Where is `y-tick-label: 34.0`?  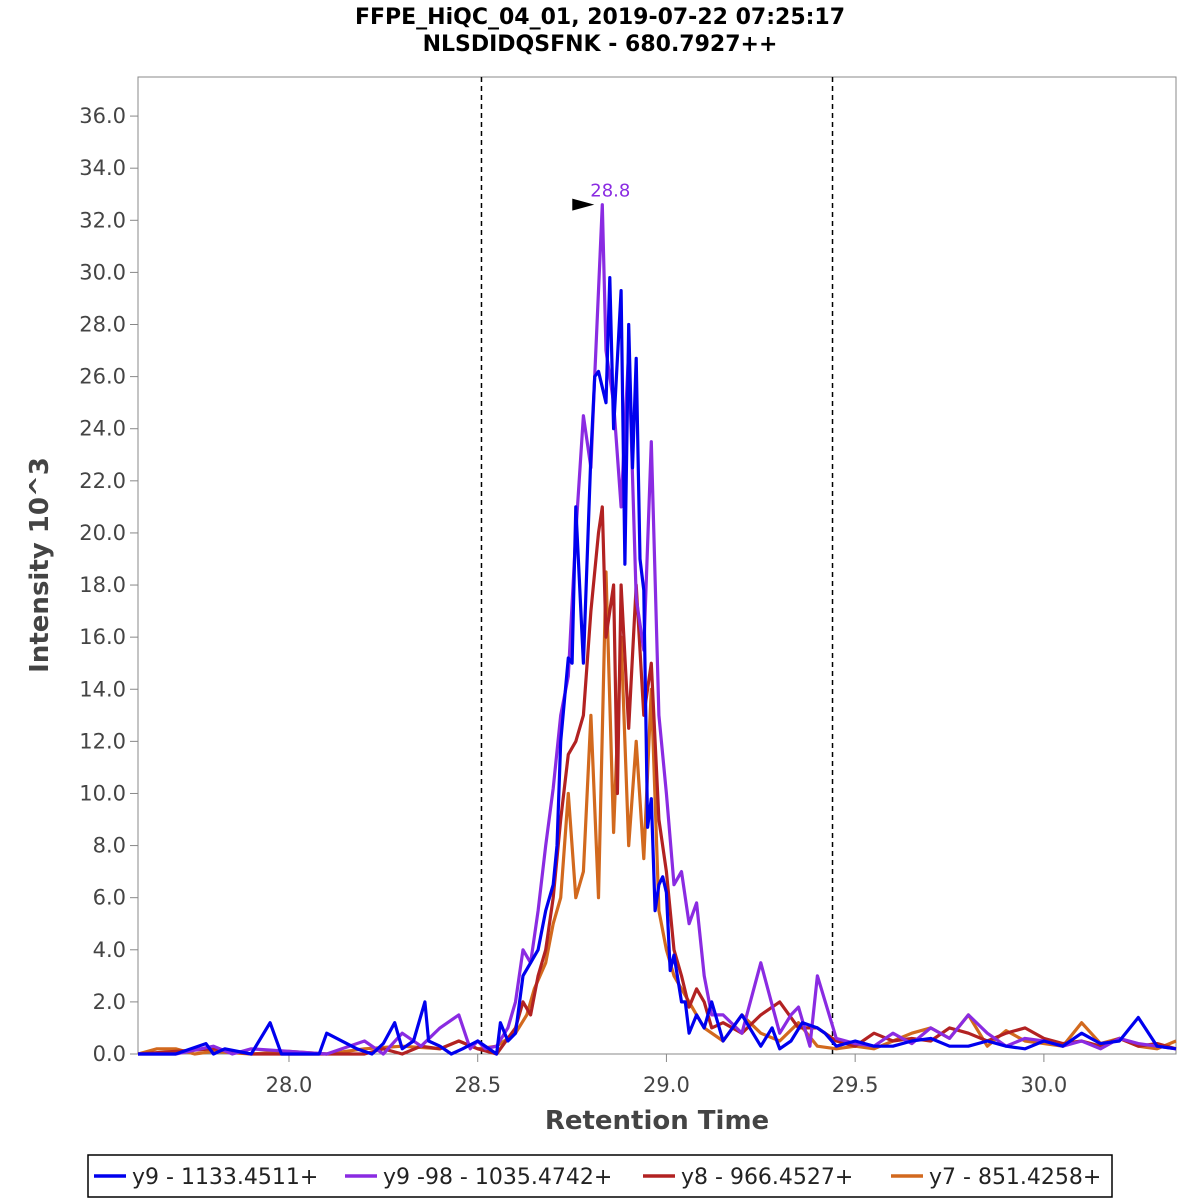 y-tick-label: 34.0 is located at coordinates (102, 168).